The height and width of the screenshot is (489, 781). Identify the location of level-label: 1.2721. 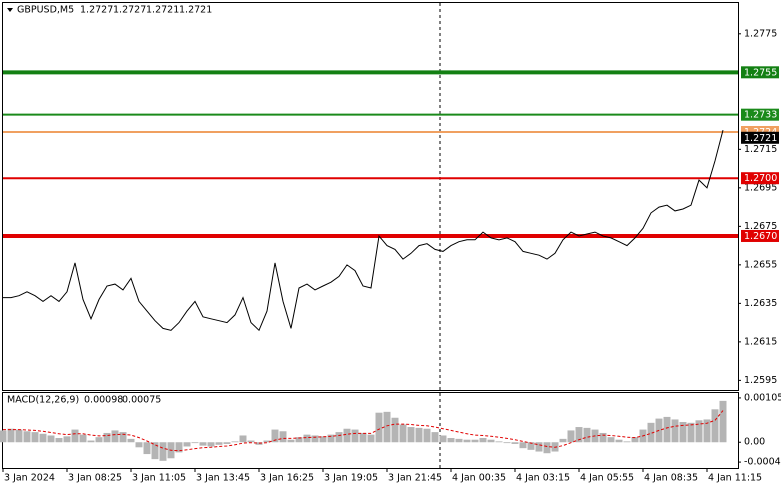
(760, 138).